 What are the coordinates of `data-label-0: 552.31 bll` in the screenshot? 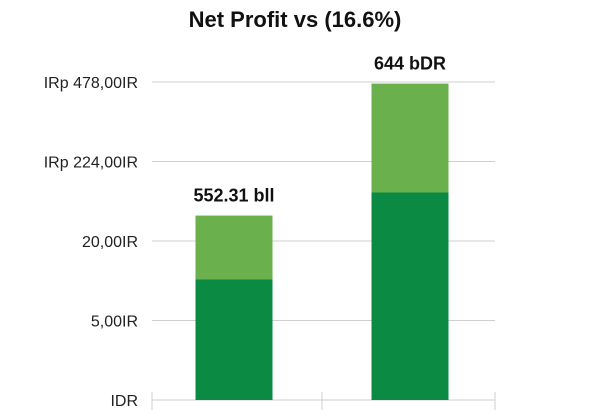 It's located at (233, 196).